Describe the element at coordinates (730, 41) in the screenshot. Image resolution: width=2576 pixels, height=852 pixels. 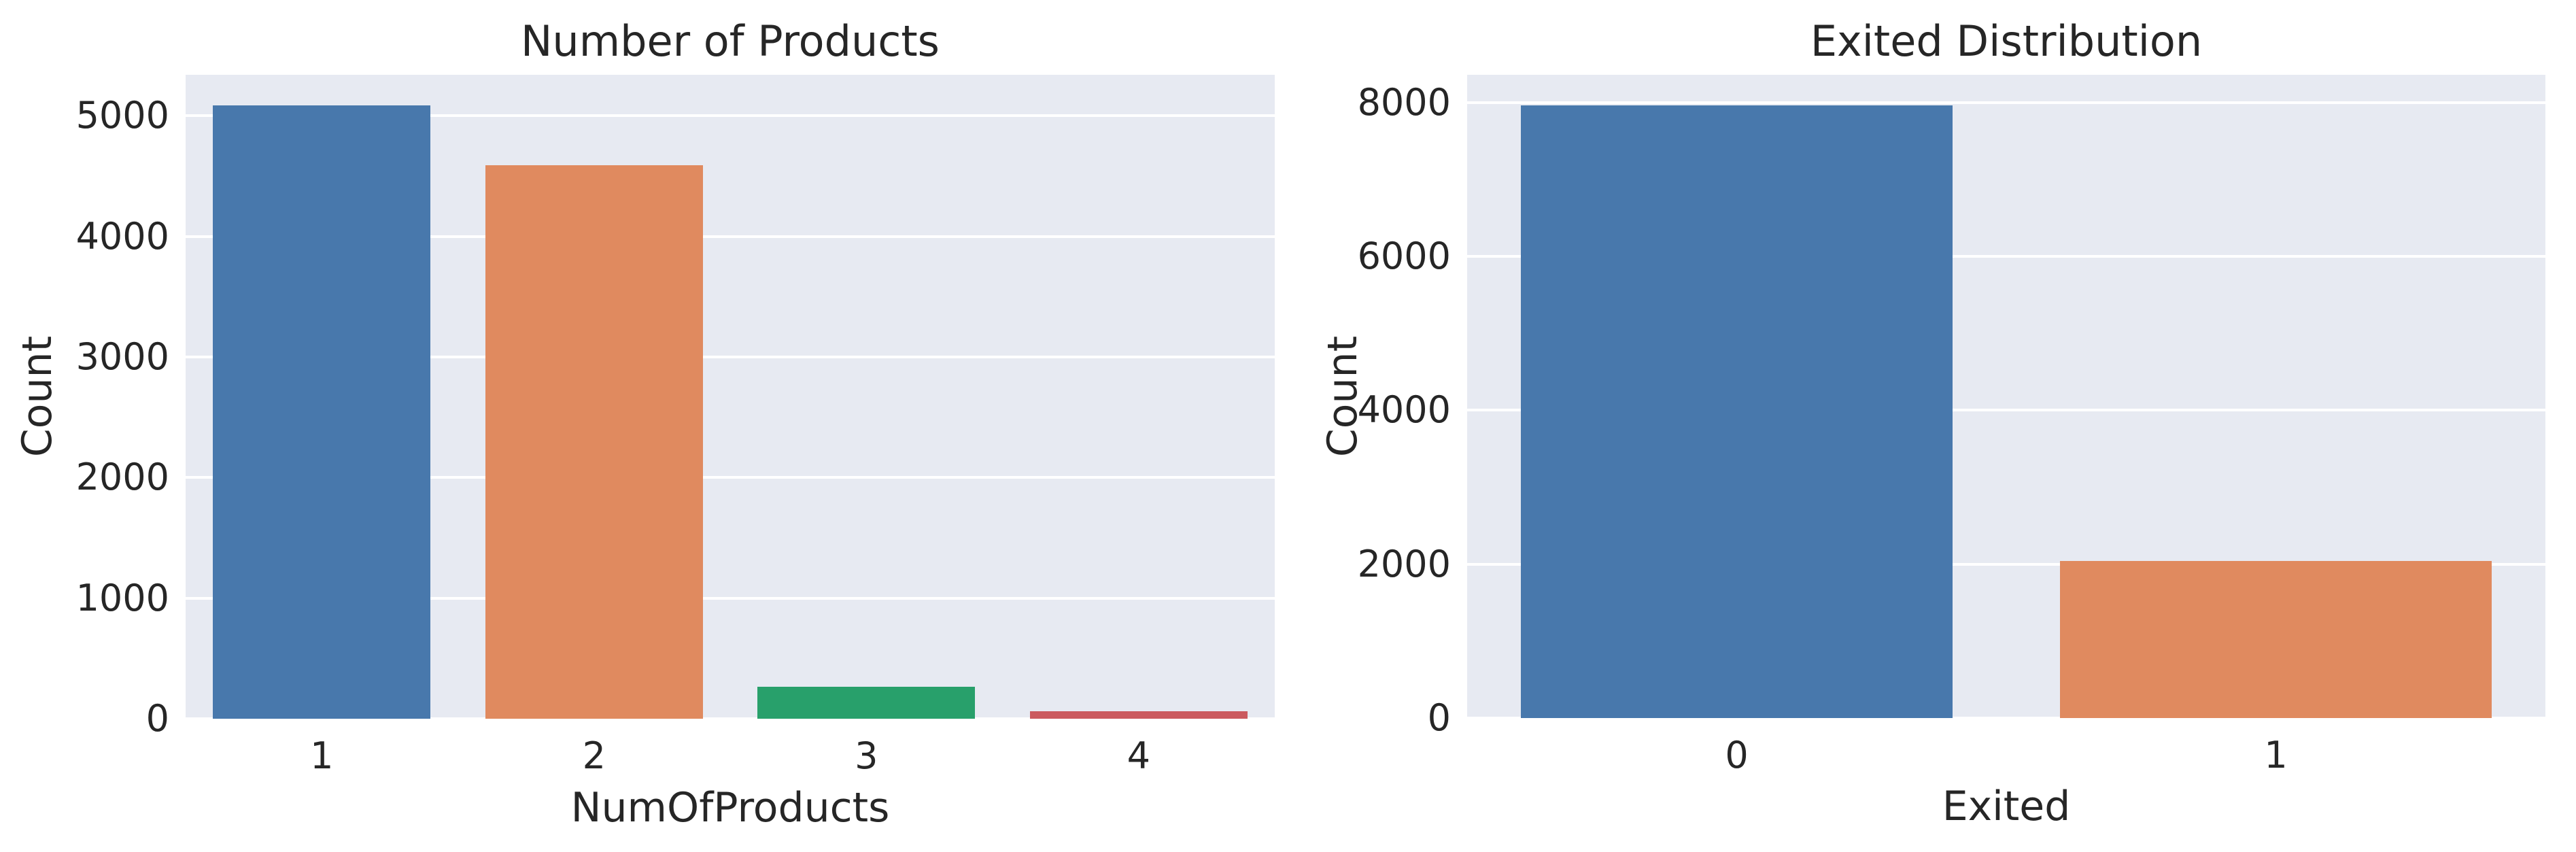
I see `chart-title-num-of-products: Number of Products` at that location.